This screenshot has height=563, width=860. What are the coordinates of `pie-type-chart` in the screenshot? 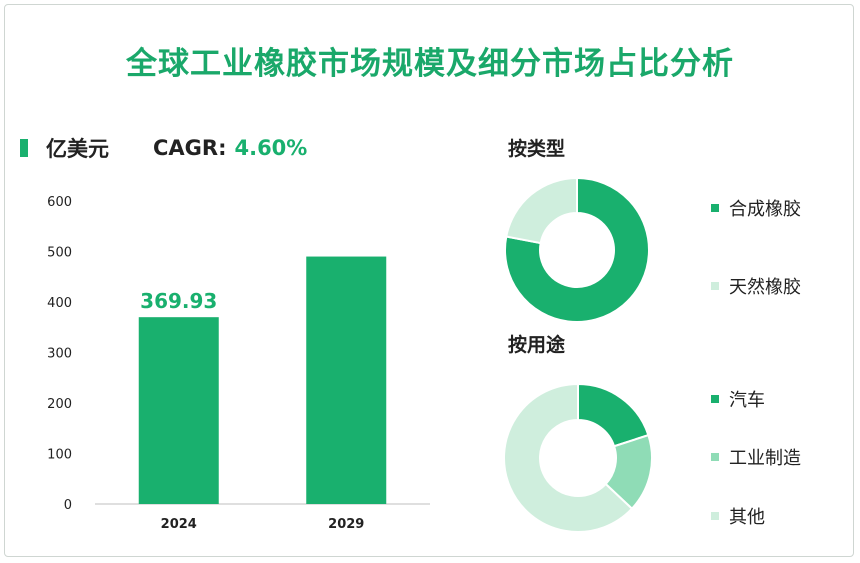 It's located at (577, 249).